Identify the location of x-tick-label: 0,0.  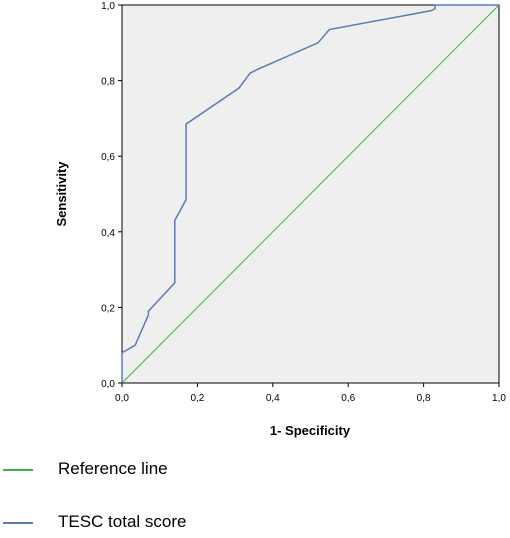
(122, 398).